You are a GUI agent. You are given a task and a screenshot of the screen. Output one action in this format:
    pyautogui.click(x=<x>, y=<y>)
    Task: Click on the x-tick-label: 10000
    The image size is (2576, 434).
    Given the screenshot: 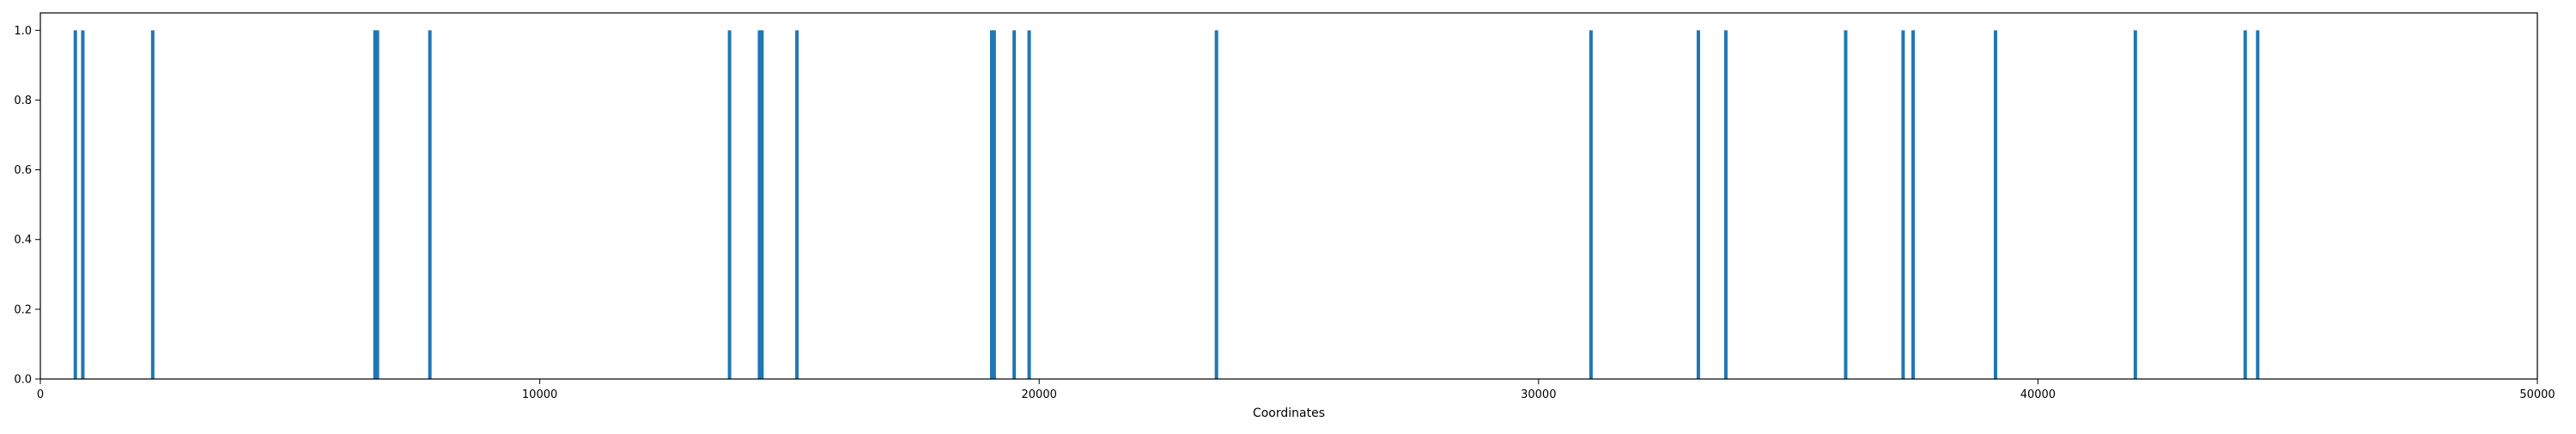 What is the action you would take?
    pyautogui.click(x=539, y=394)
    